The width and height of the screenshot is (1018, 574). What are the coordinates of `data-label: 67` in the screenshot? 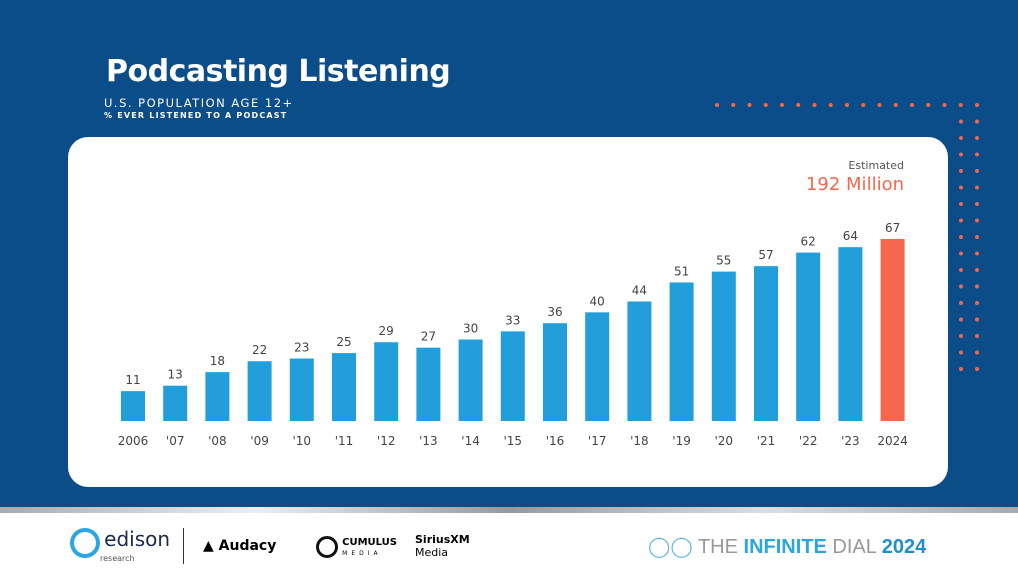 It's located at (892, 228).